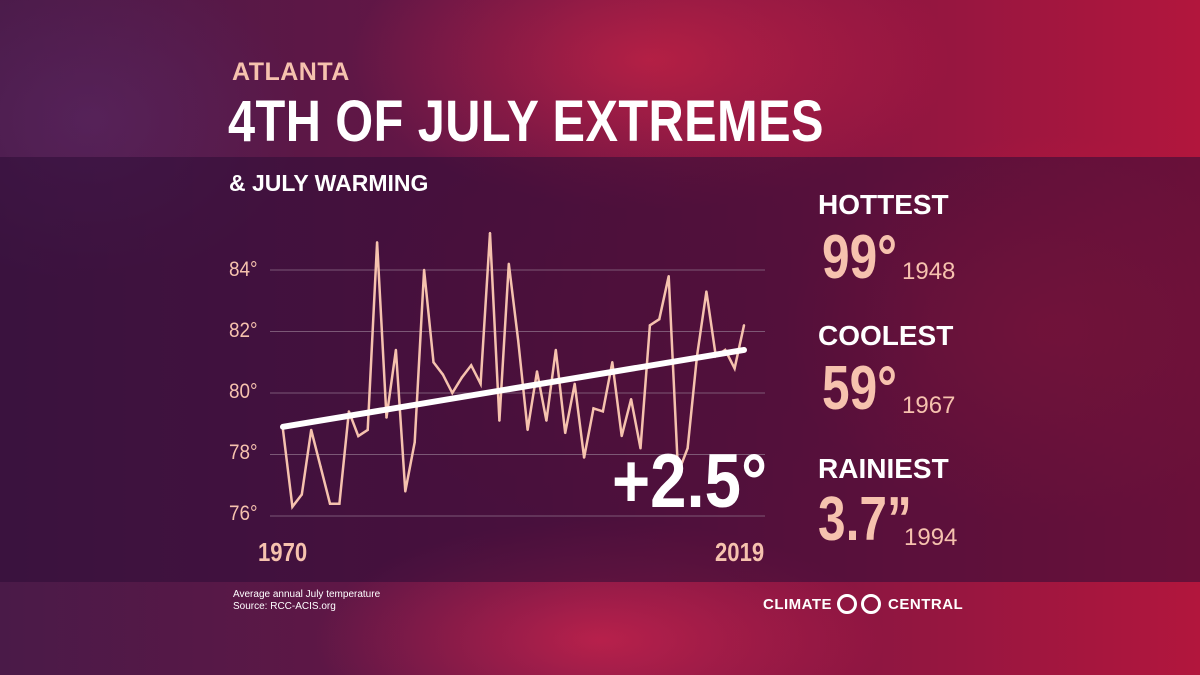  What do you see at coordinates (640, 448) in the screenshot?
I see `data-point-2008` at bounding box center [640, 448].